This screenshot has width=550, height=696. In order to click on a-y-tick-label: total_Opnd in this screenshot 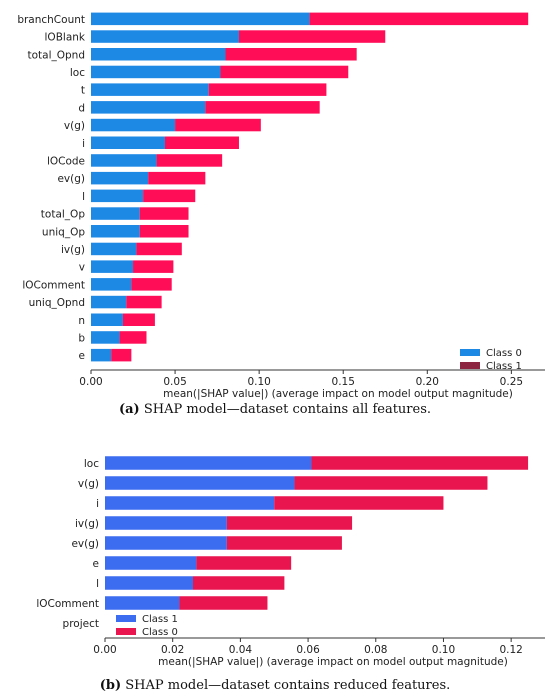, I will do `click(56, 55)`.